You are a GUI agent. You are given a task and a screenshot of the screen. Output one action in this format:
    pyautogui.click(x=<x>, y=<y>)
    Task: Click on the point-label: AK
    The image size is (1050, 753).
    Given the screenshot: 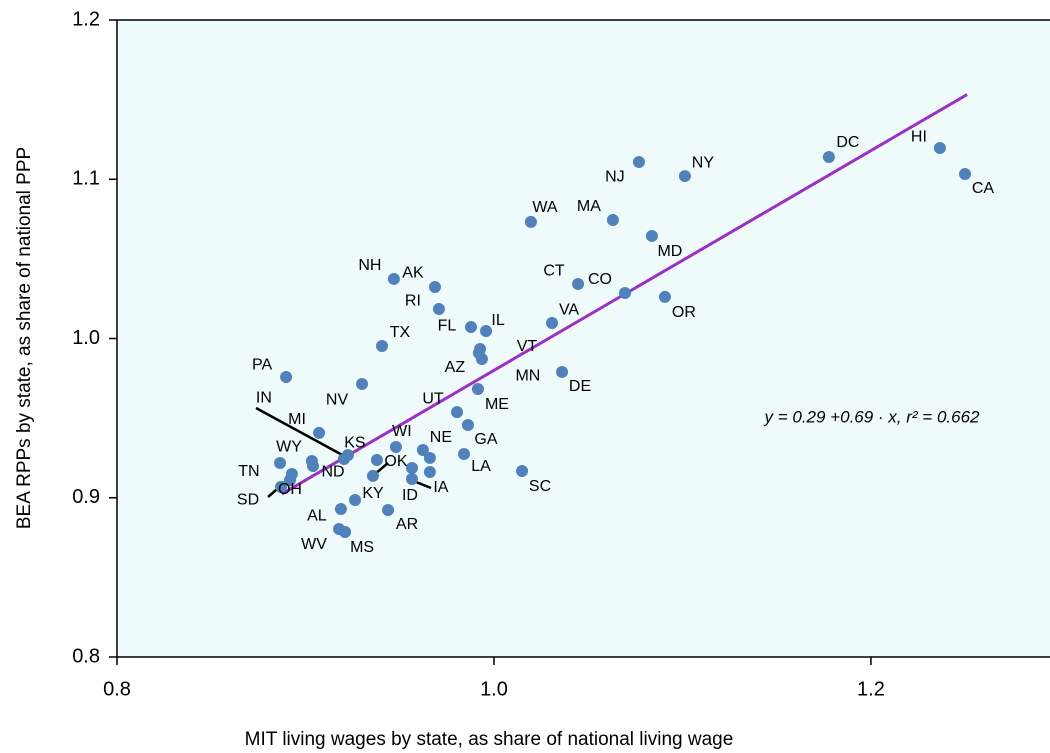 What is the action you would take?
    pyautogui.click(x=413, y=272)
    